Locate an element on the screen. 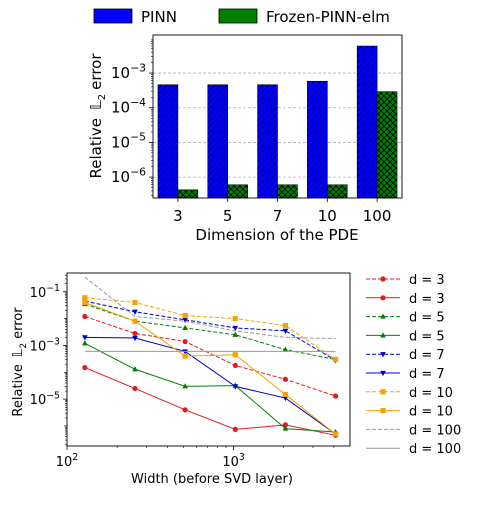 The image size is (483, 508). legend-entry-d-100-solid: d = 100 is located at coordinates (413, 449).